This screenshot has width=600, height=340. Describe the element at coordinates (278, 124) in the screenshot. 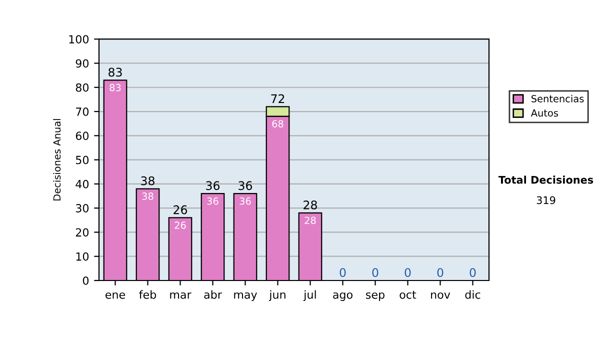

I see `data-label: 68` at that location.